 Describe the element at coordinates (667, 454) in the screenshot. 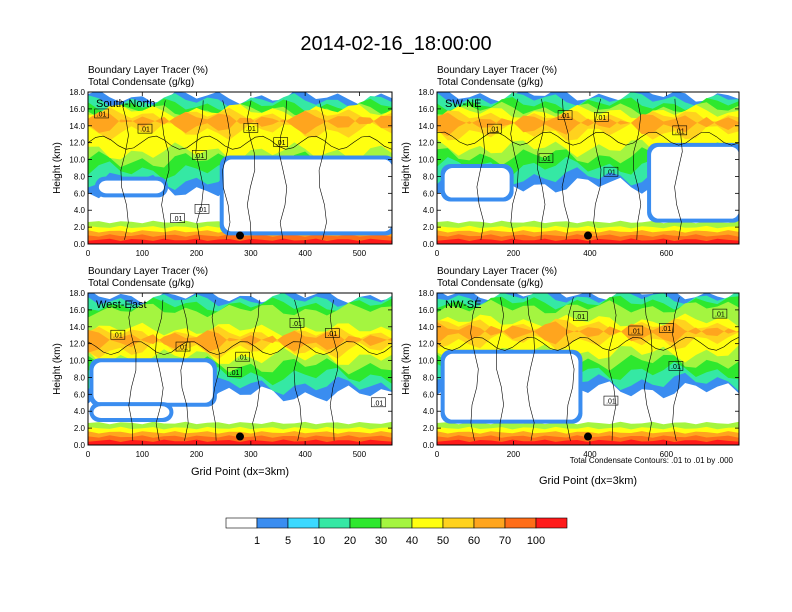

I see `x-tick-label: 600` at that location.